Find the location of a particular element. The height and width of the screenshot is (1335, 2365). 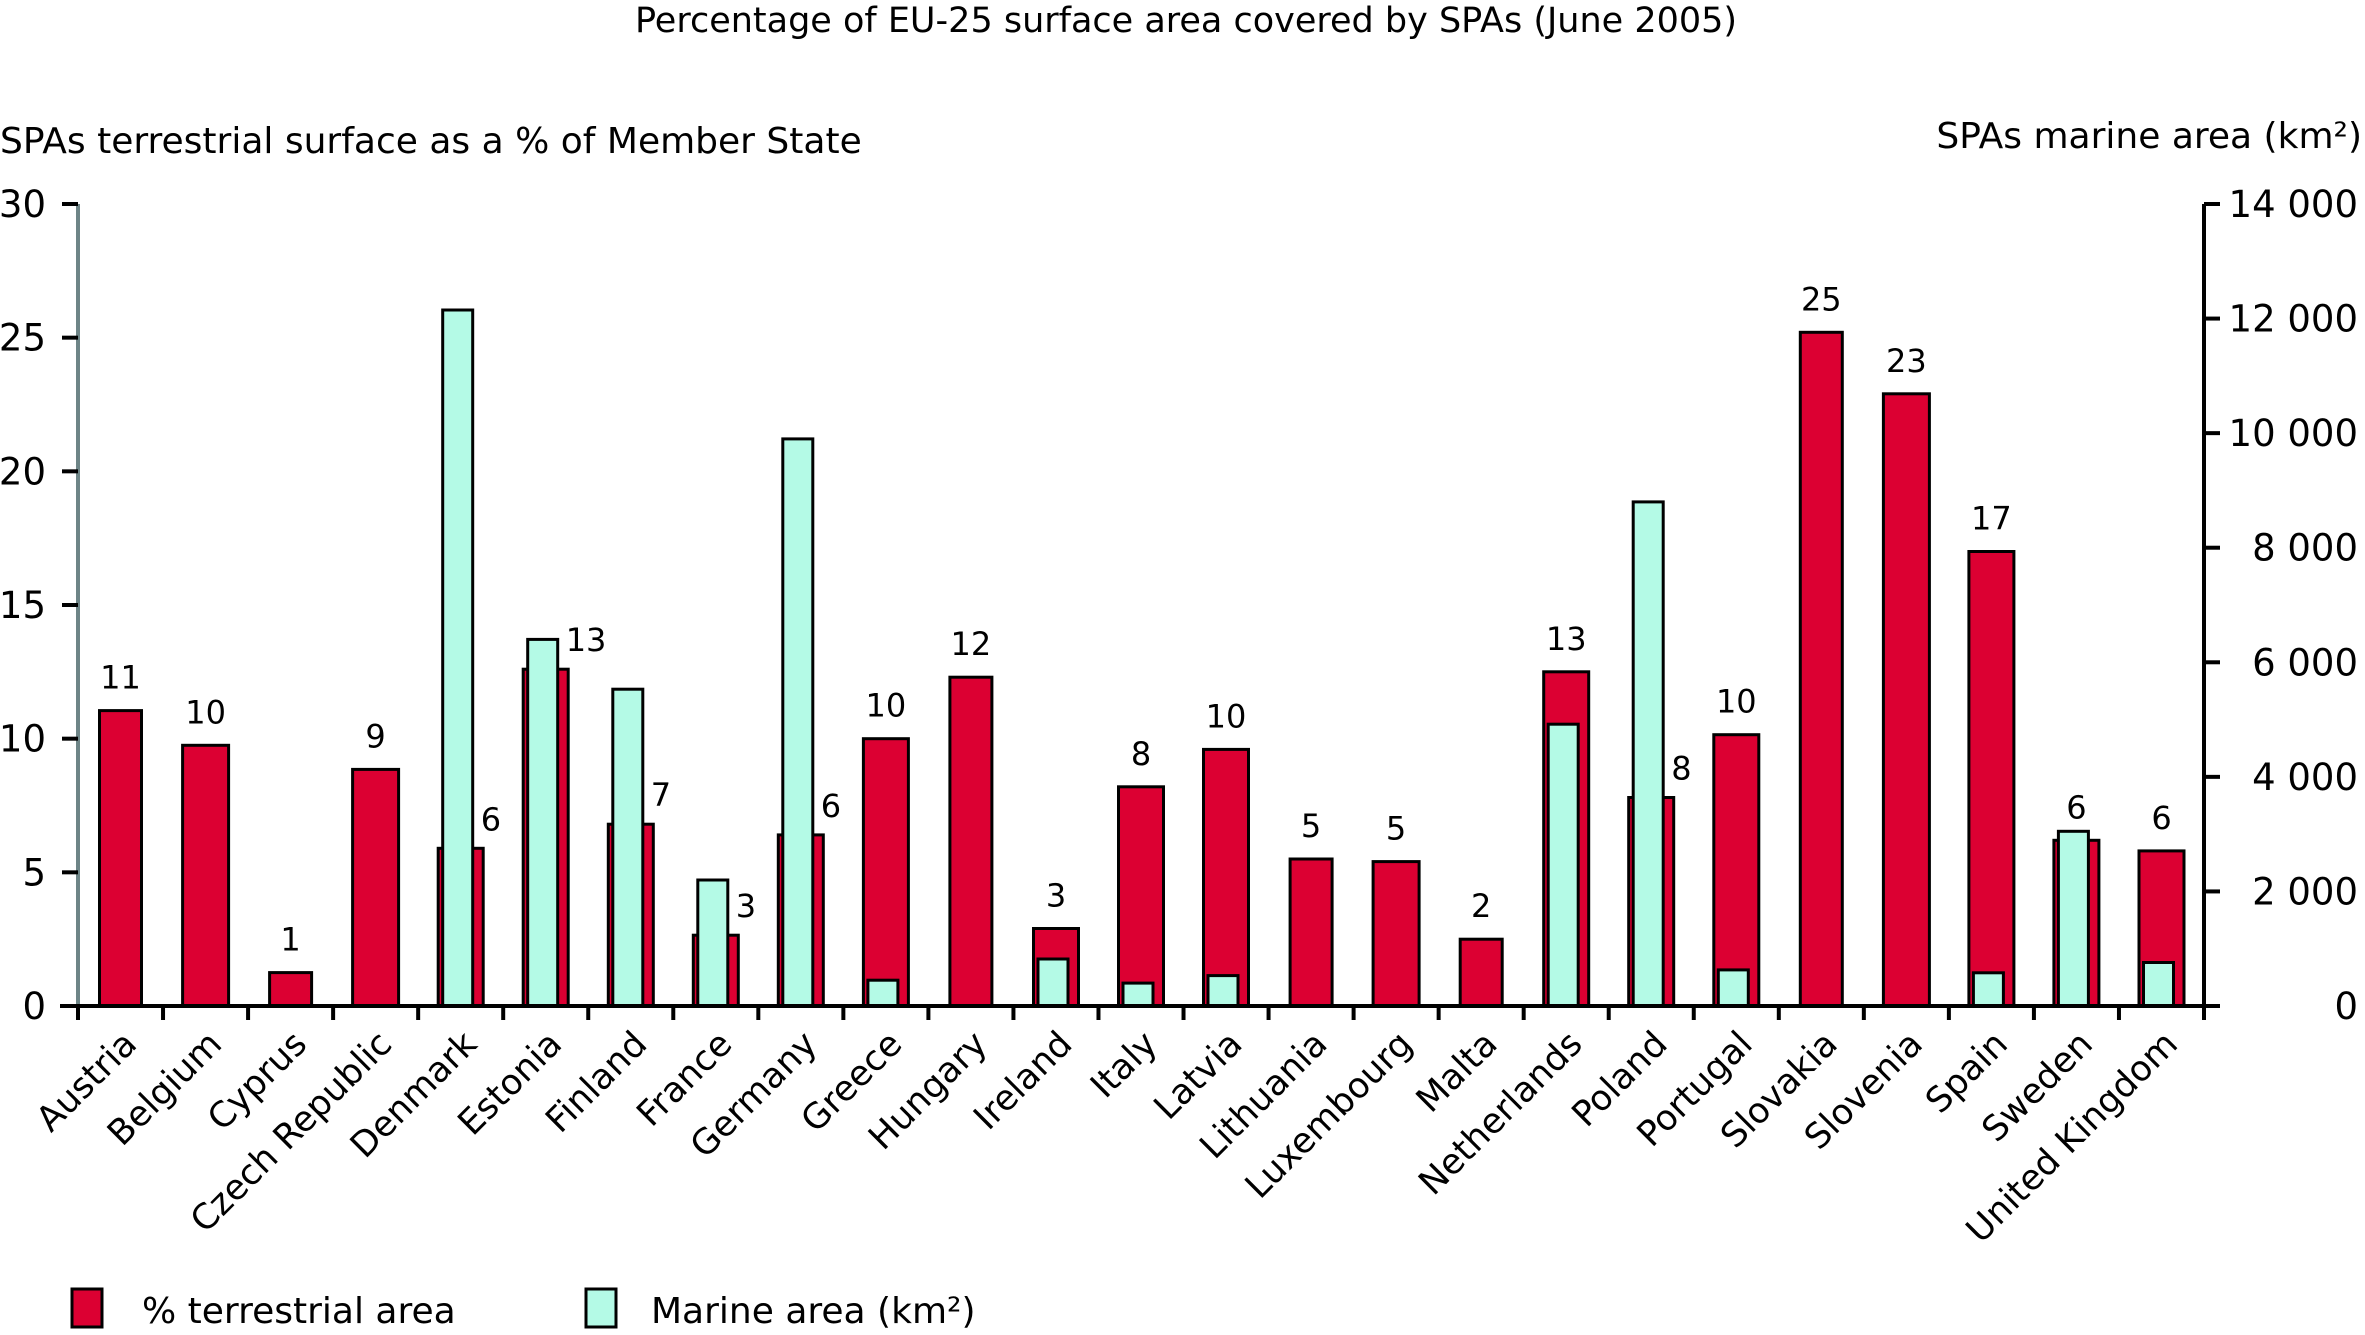

legend-swatch-marine is located at coordinates (601, 1308).